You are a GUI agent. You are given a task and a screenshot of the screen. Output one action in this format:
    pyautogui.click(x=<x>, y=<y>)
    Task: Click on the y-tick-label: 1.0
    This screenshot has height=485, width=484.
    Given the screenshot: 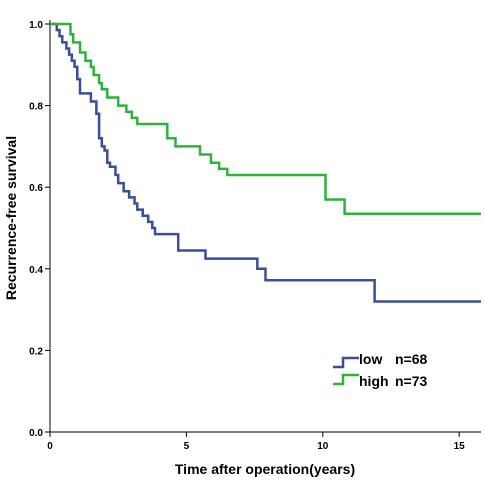 What is the action you would take?
    pyautogui.click(x=36, y=25)
    